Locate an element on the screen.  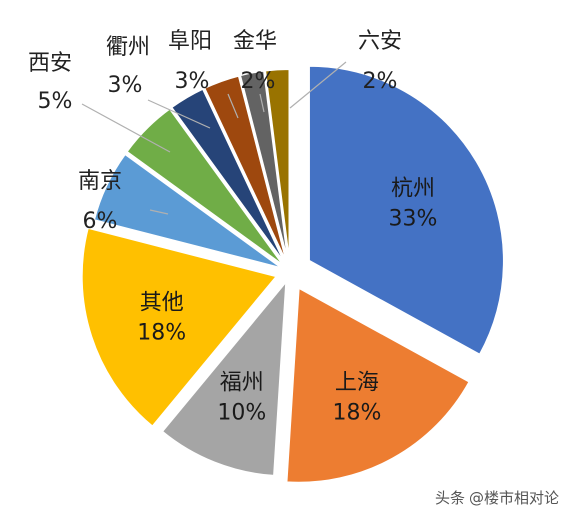
pie-slice-南京 is located at coordinates (188, 211).